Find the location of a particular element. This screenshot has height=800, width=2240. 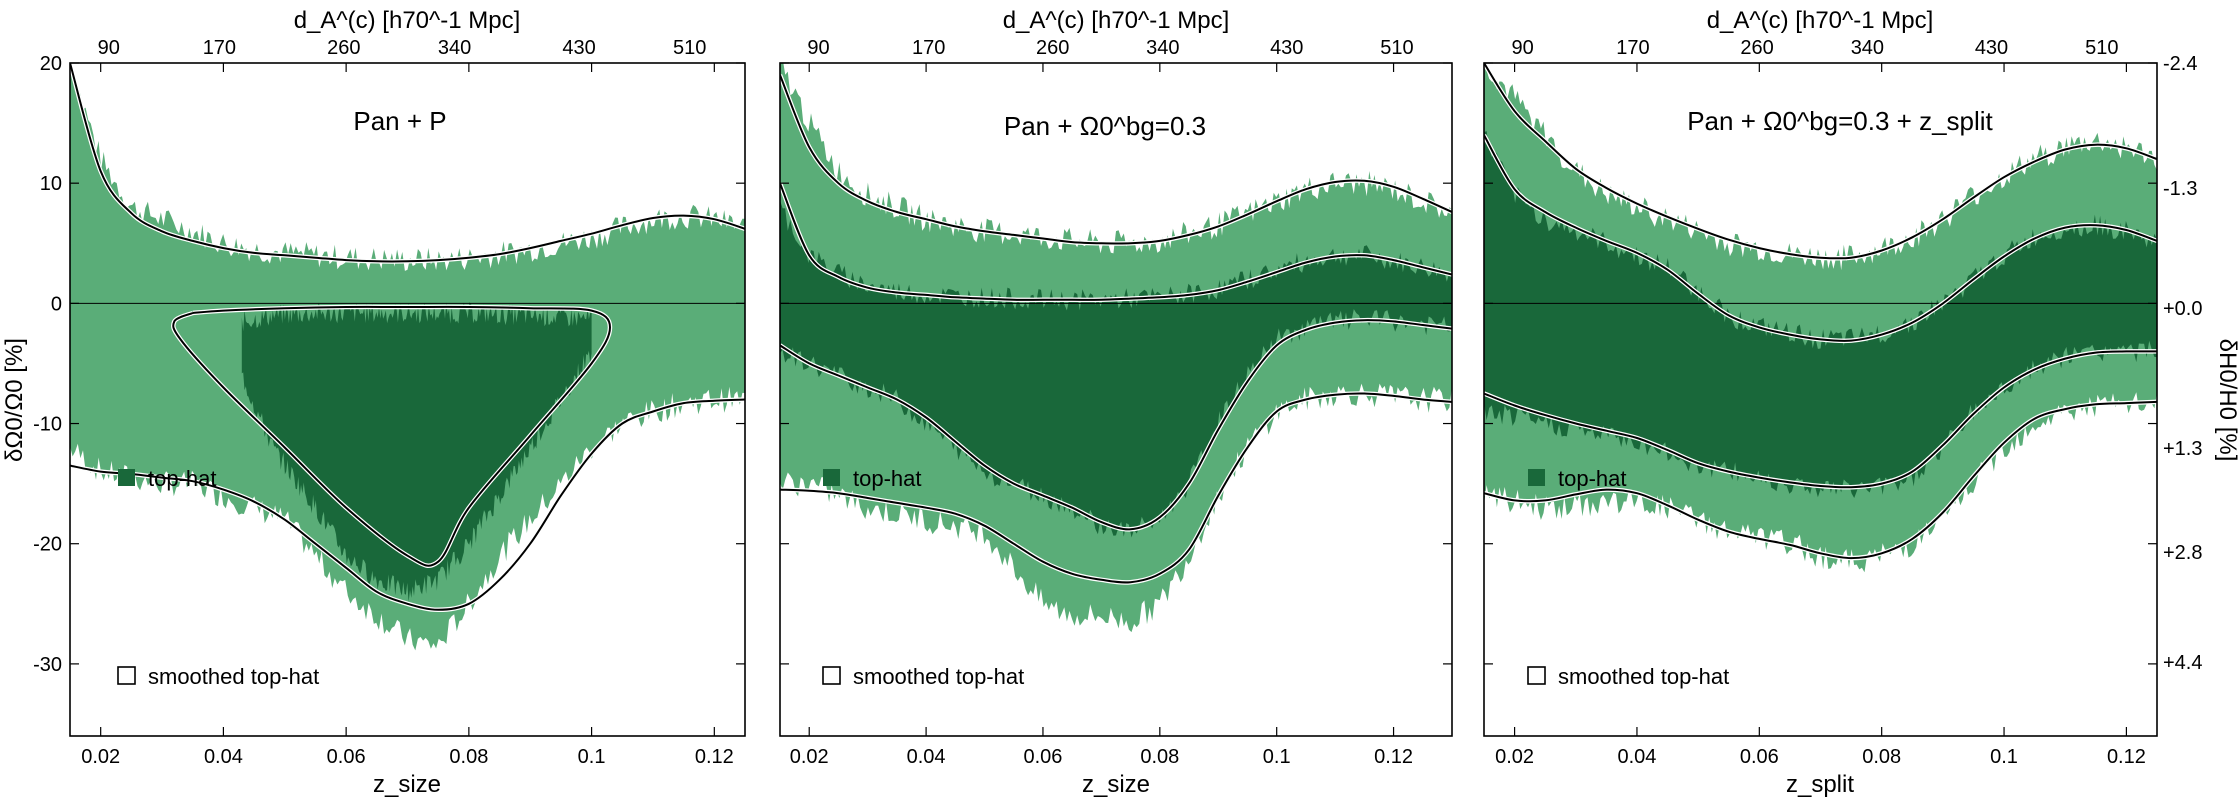

left-axis-label: δΩ0/Ω0 [%] is located at coordinates (14, 400).